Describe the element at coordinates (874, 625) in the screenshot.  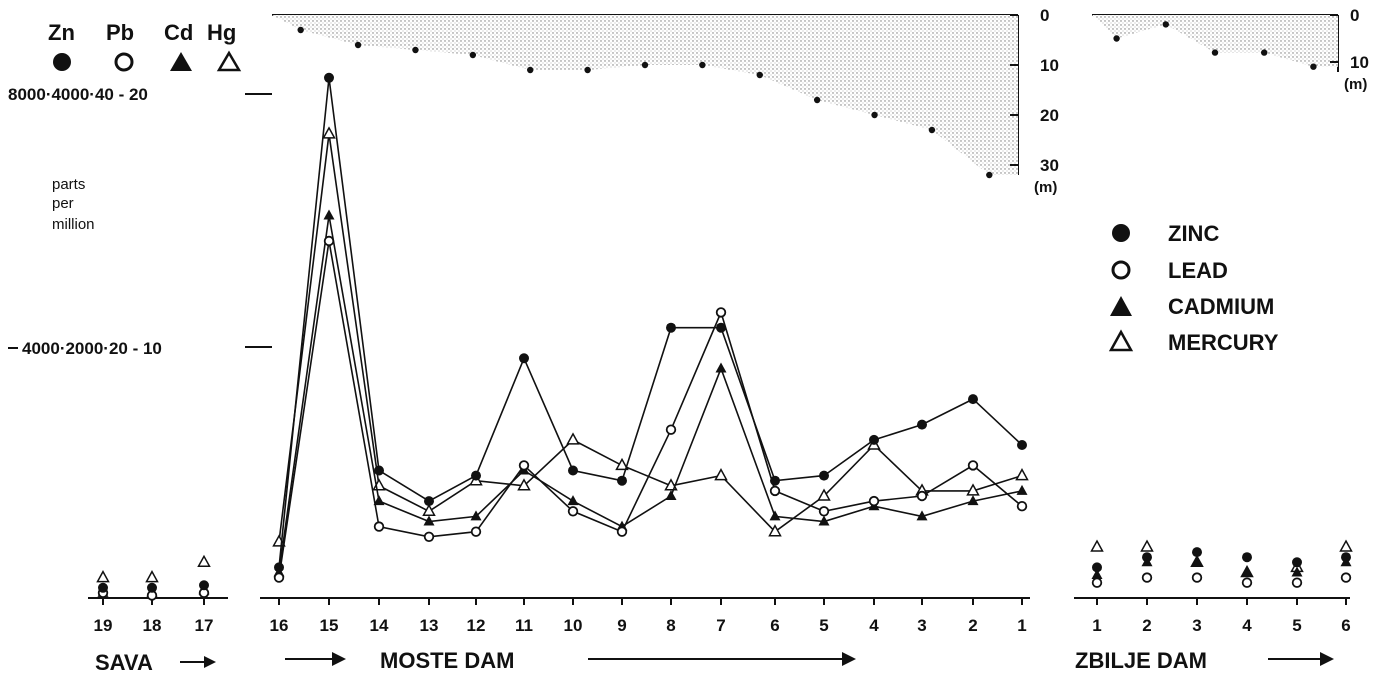
I see `x-tick-label-moste-4: 4` at that location.